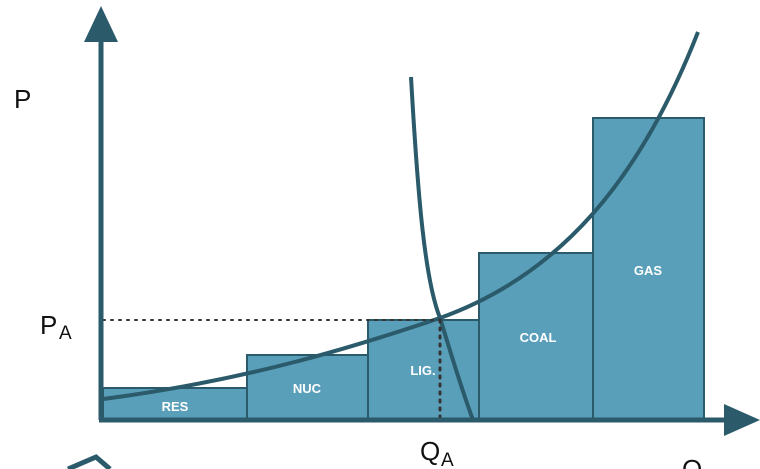 This screenshot has height=469, width=760. What do you see at coordinates (447, 459) in the screenshot?
I see `quantity-a-subscript: A` at bounding box center [447, 459].